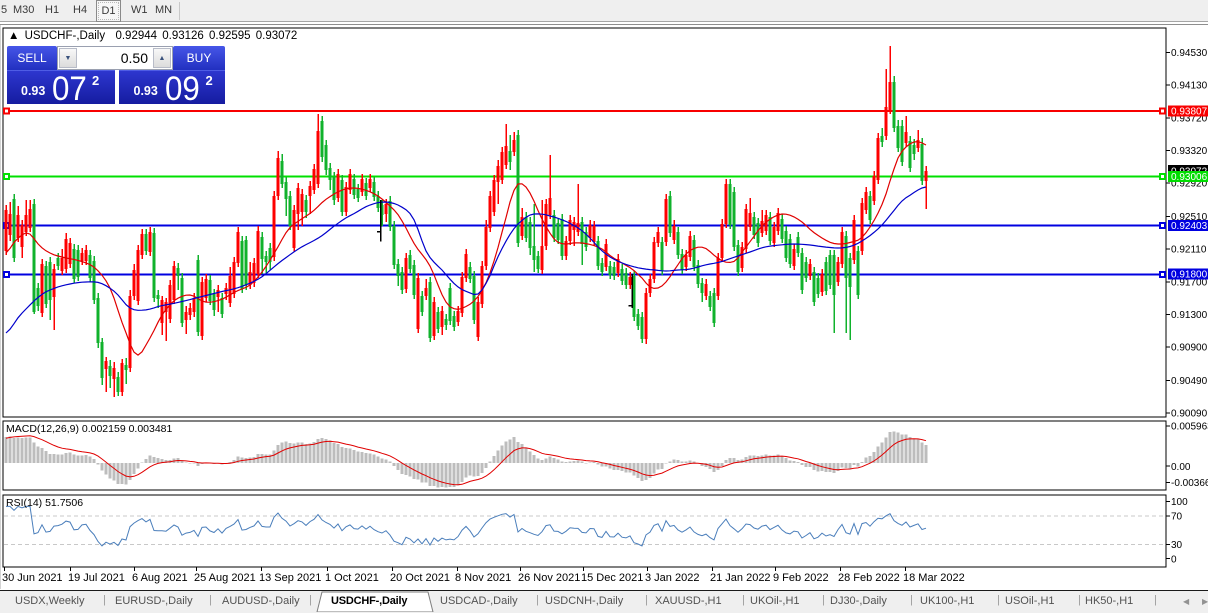 Image resolution: width=1208 pixels, height=613 pixels. I want to click on svg-text: 30, so click(1177, 545).